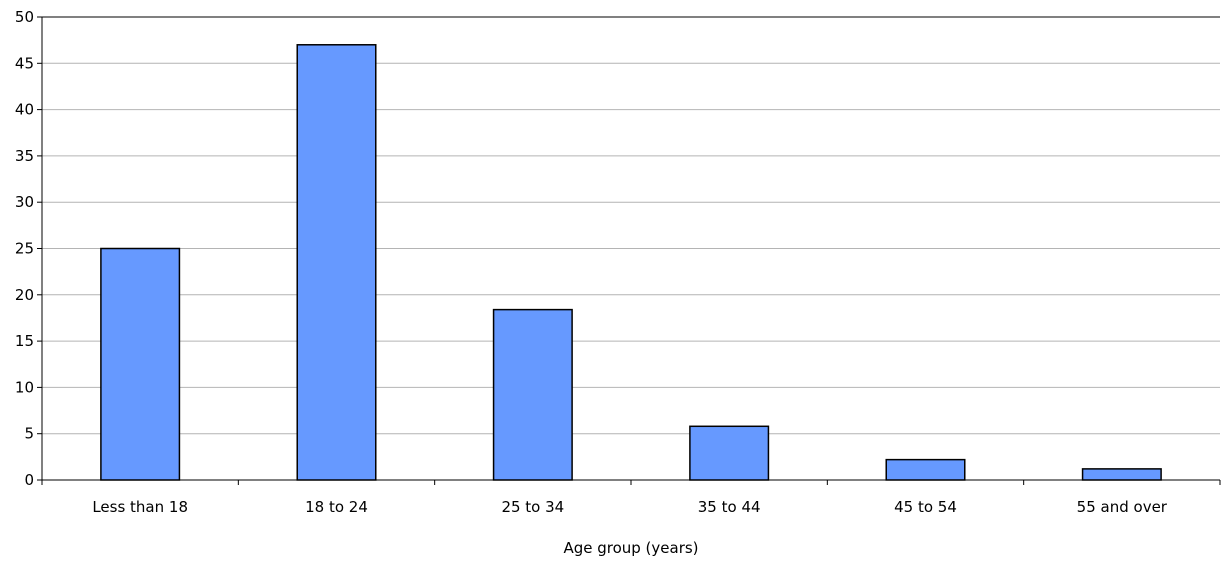 The image size is (1222, 564). What do you see at coordinates (29, 480) in the screenshot?
I see `y-tick-label: 0` at bounding box center [29, 480].